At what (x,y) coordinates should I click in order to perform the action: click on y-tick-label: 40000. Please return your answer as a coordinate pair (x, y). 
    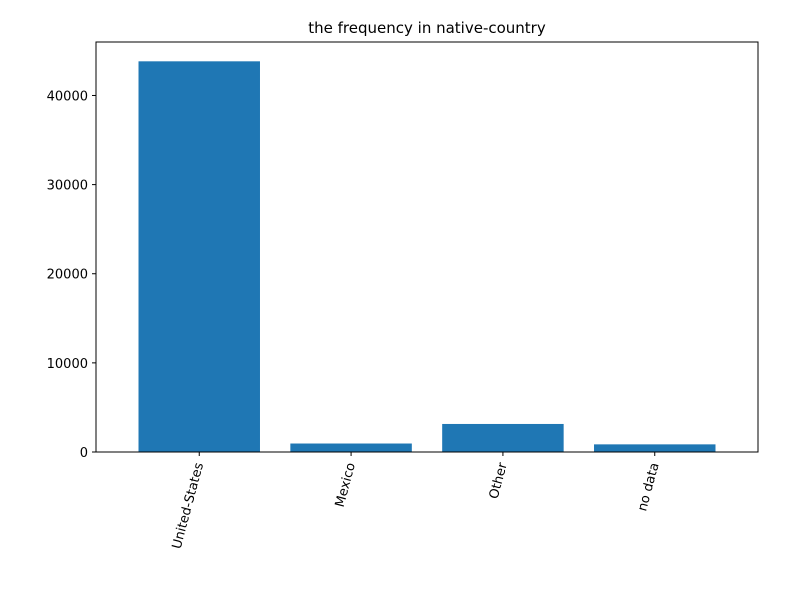
    Looking at the image, I should click on (67, 96).